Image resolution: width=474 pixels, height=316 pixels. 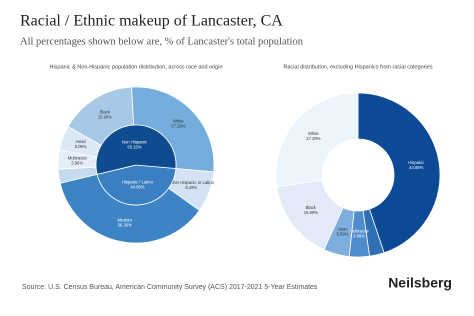 What do you see at coordinates (420, 283) in the screenshot?
I see `brand: Neilsberg` at bounding box center [420, 283].